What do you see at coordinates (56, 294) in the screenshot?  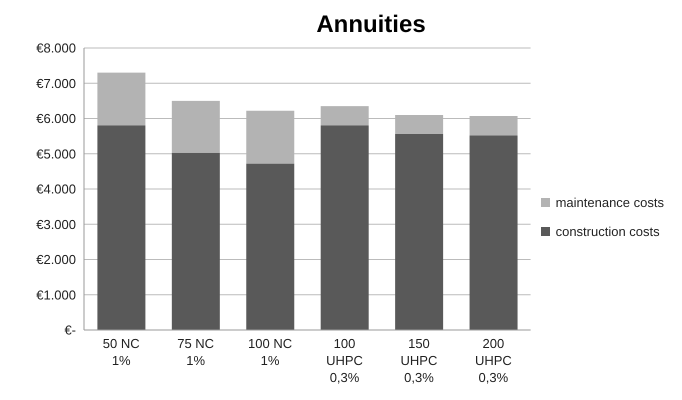 I see `y-tick-label: €1.000` at bounding box center [56, 294].